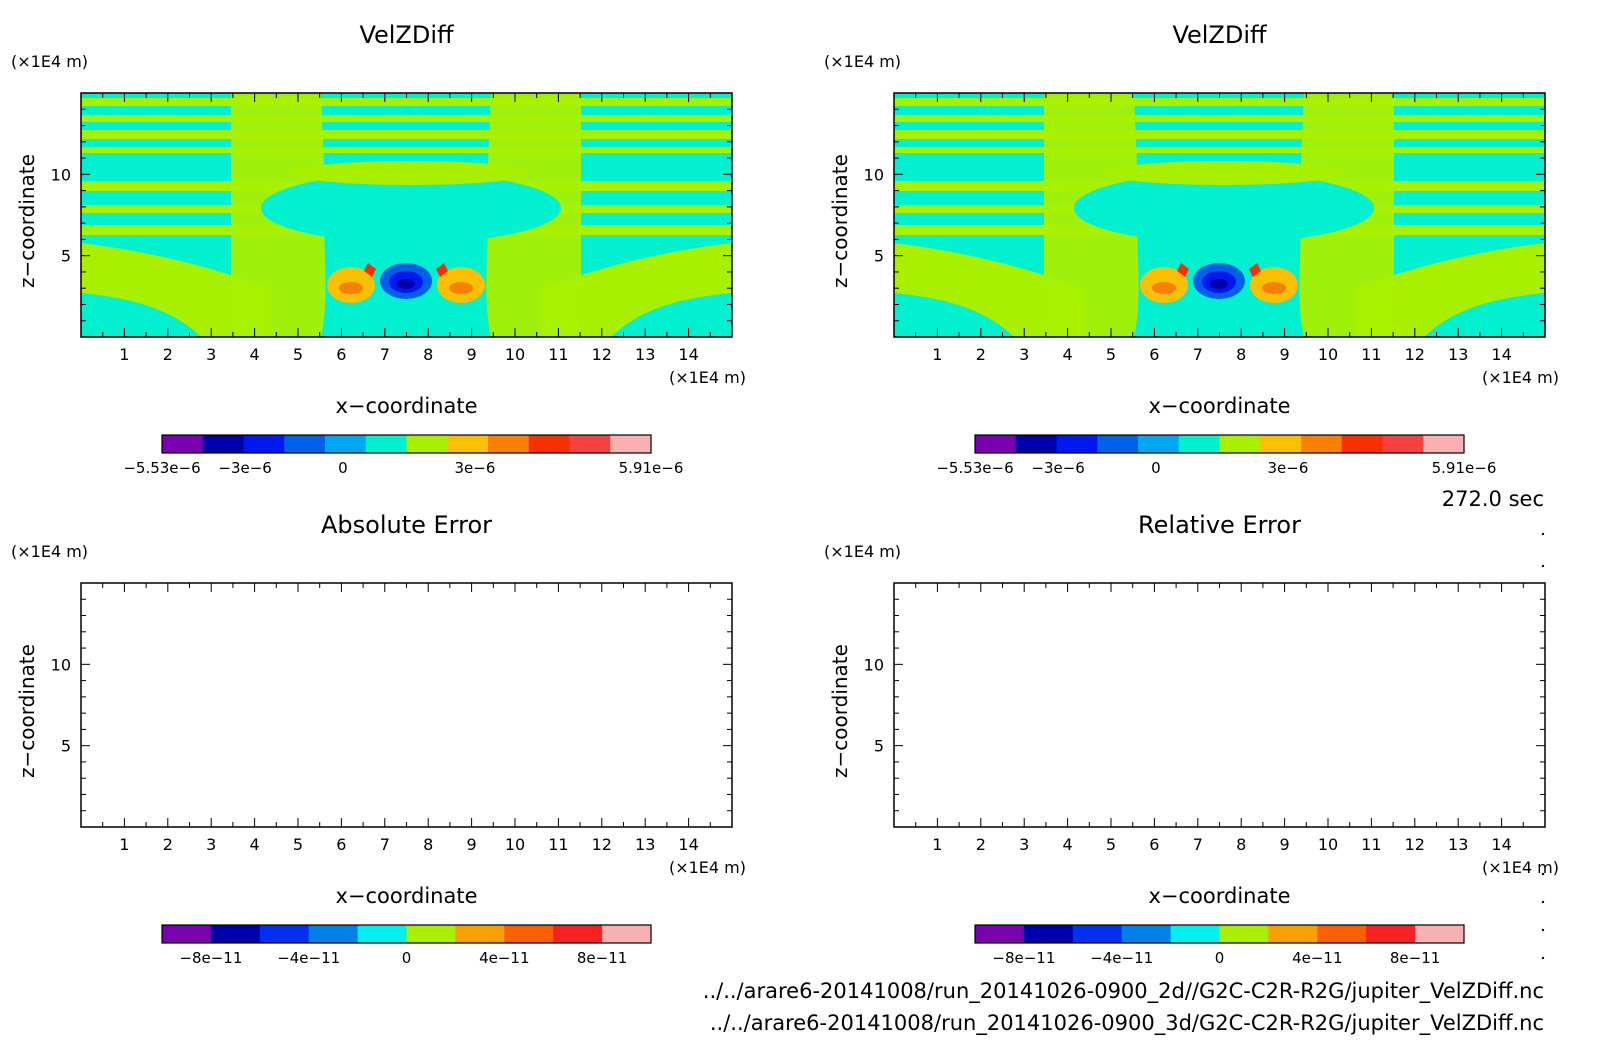  I want to click on x-tick-label: 4, so click(255, 844).